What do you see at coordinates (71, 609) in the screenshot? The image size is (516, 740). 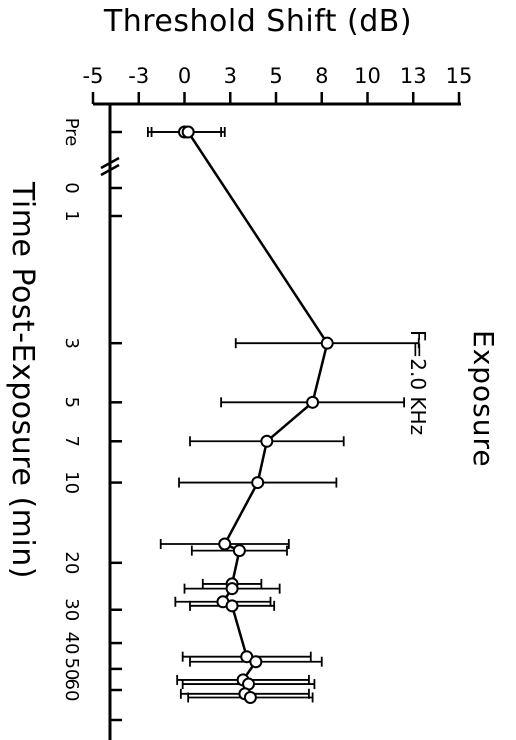 I see `y-tick-label: 30` at bounding box center [71, 609].